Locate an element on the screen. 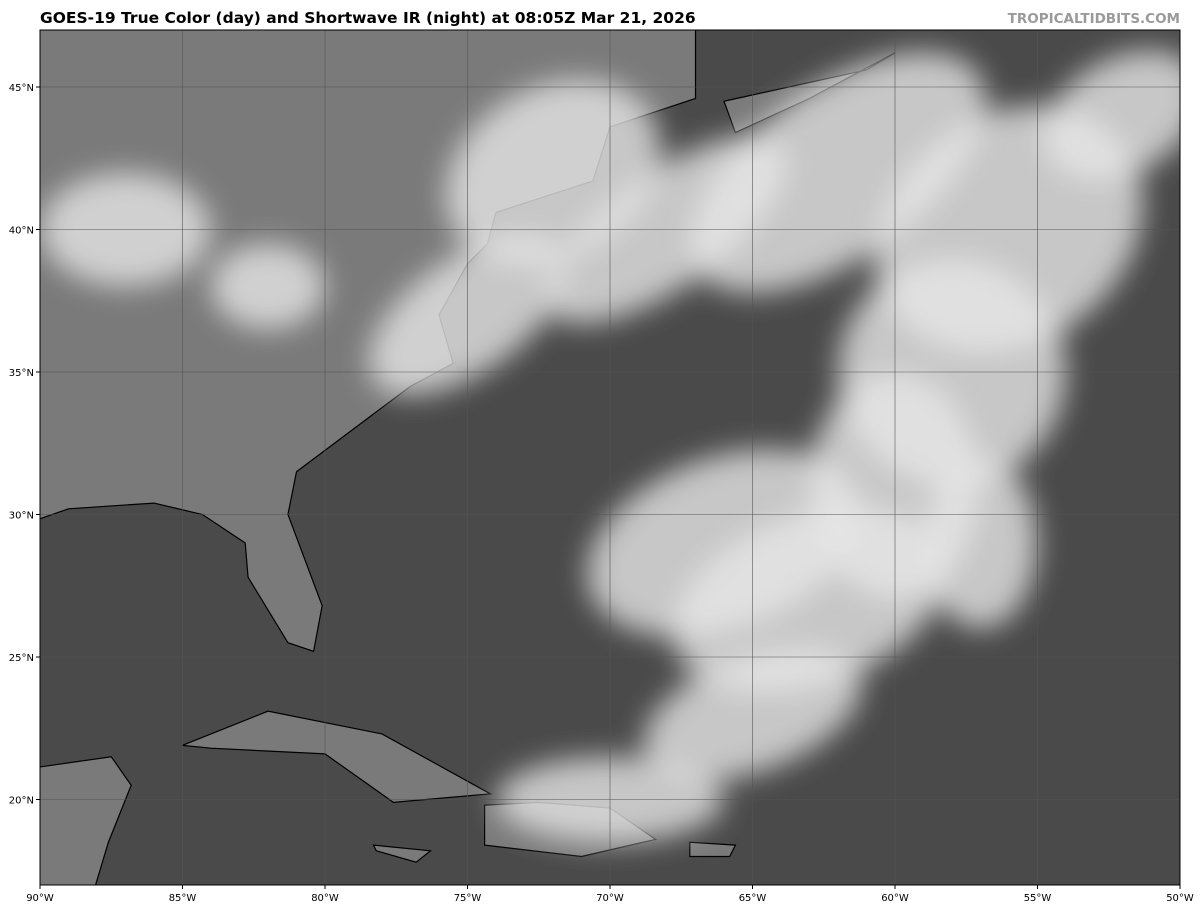 Image resolution: width=1200 pixels, height=908 pixels. x-tick-label: 90°W is located at coordinates (40, 898).